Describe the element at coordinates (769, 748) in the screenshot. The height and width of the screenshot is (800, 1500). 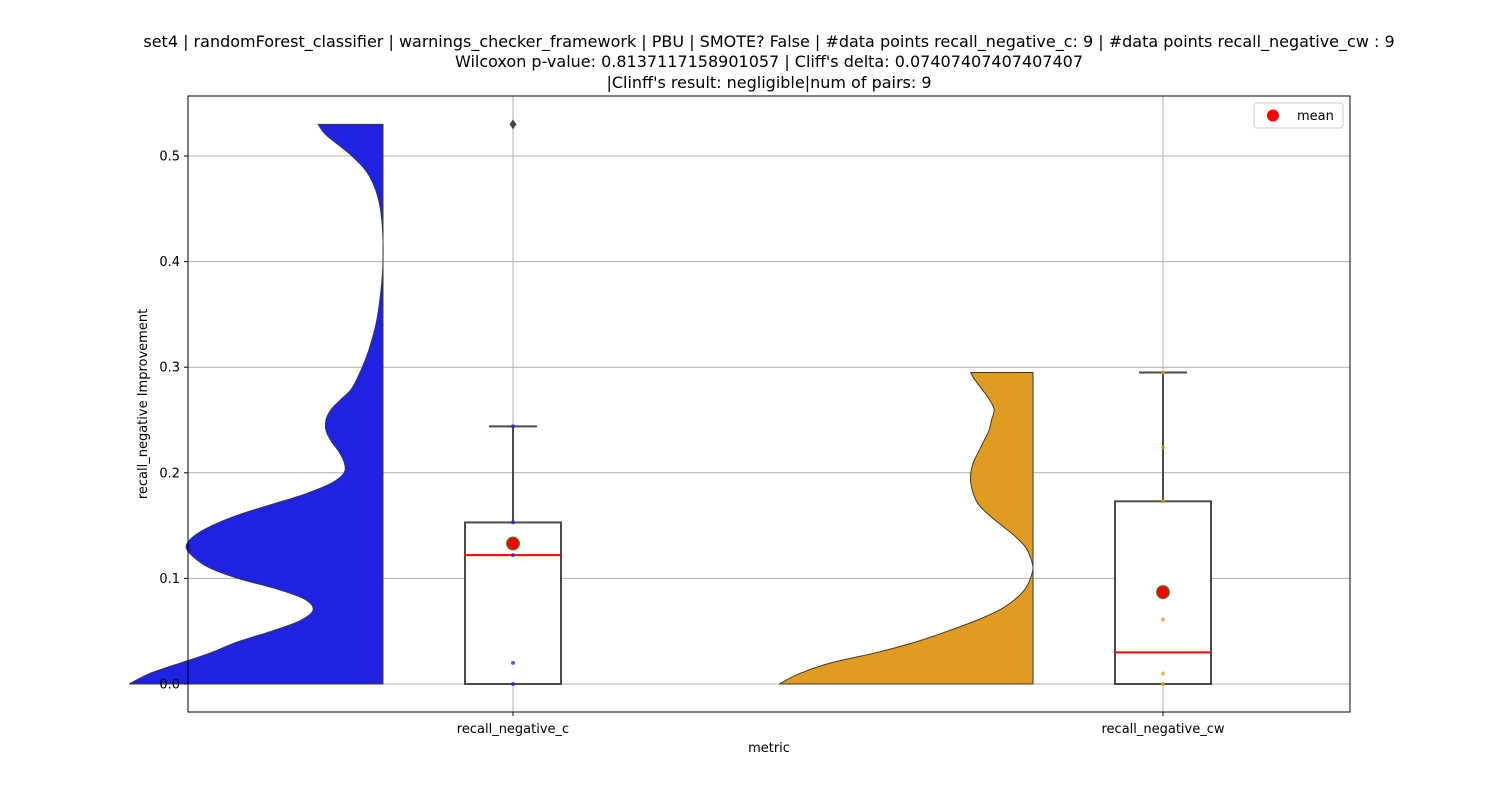
I see `x-axis-label: metric` at that location.